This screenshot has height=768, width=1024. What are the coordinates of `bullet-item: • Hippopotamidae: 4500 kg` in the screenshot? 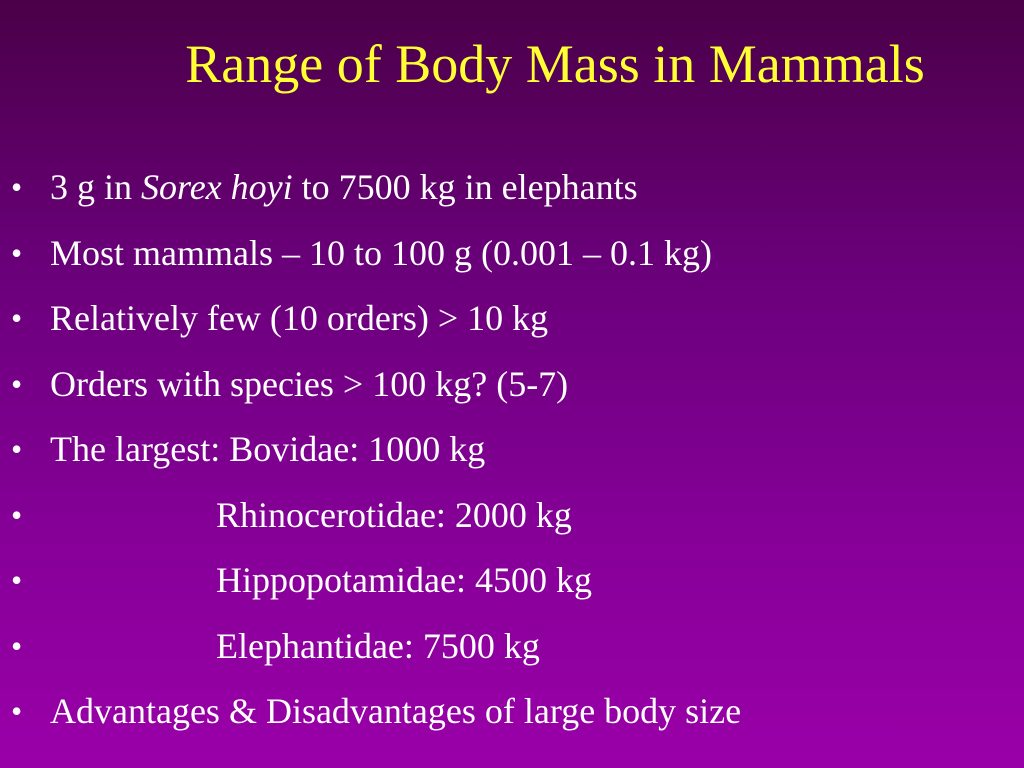 It's located at (512, 581).